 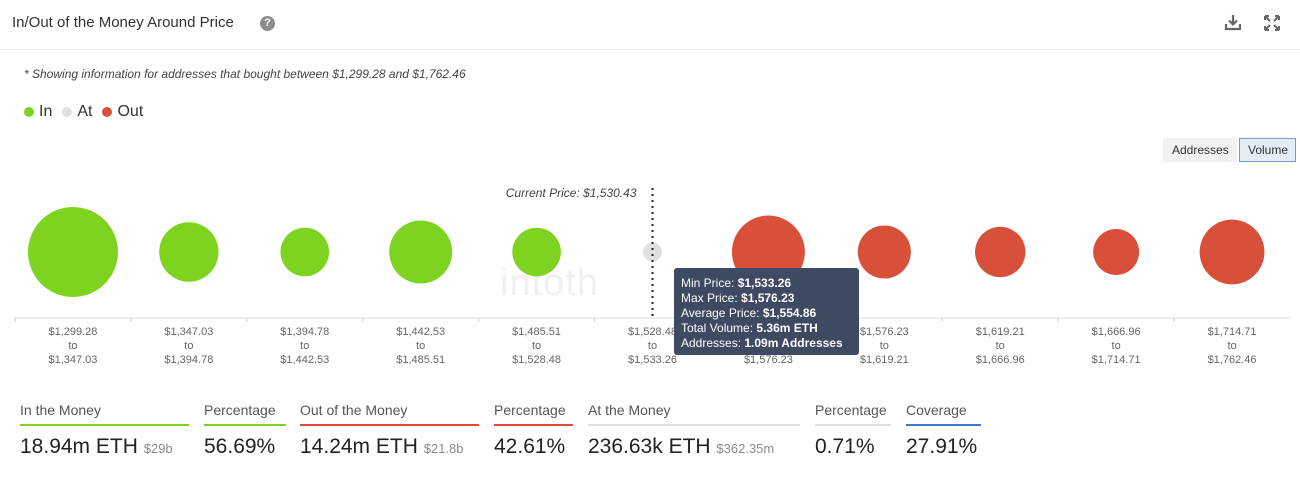 What do you see at coordinates (60, 410) in the screenshot?
I see `stat-label: In the Money` at bounding box center [60, 410].